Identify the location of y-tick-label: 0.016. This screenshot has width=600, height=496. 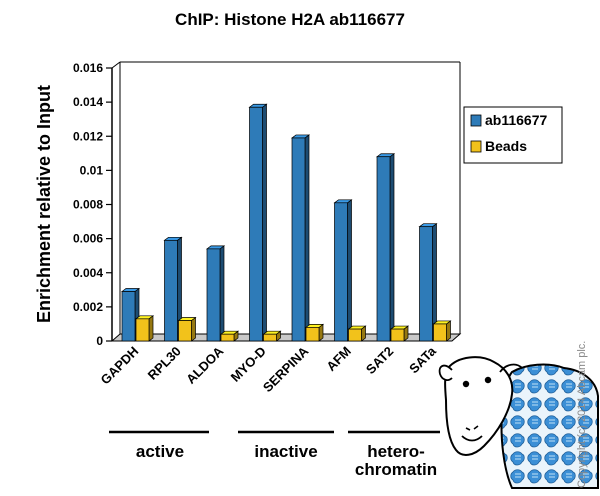
(88, 68).